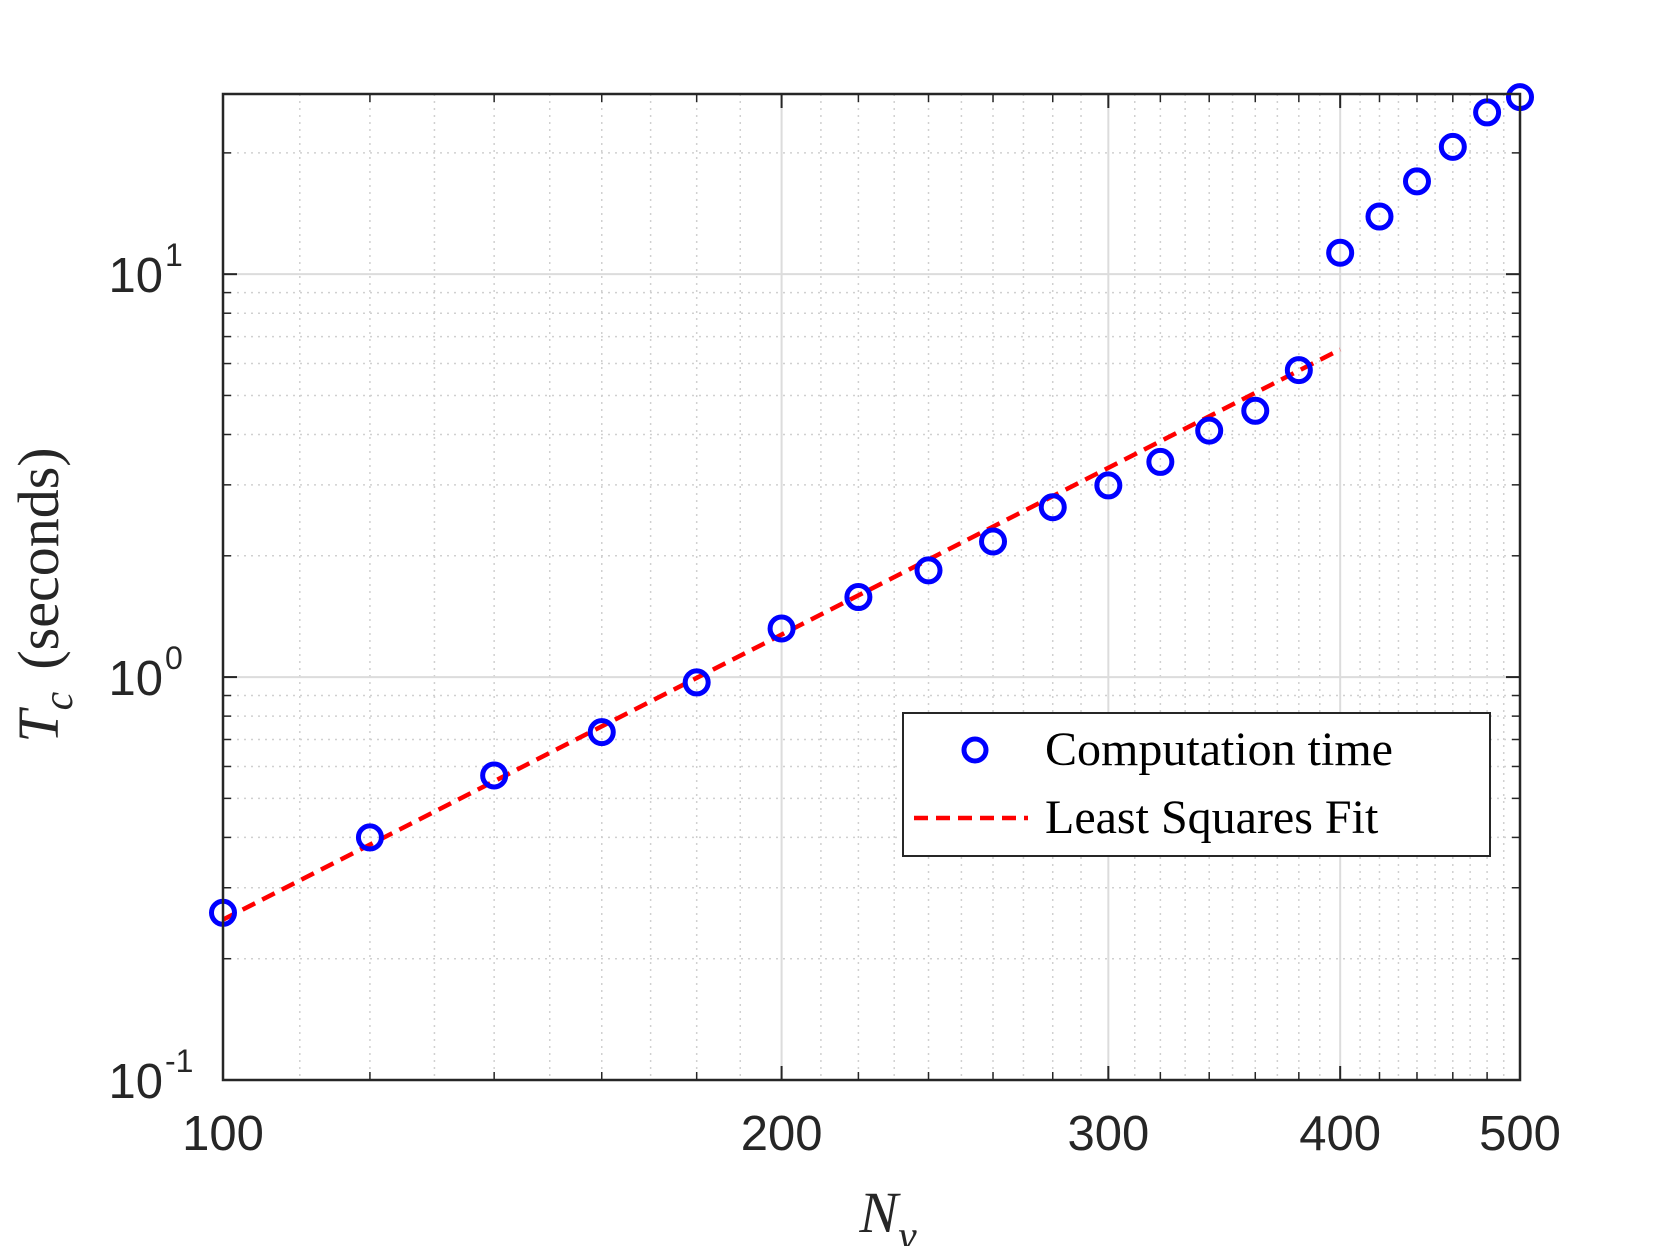 The height and width of the screenshot is (1246, 1661). What do you see at coordinates (38, 558) in the screenshot?
I see `y-axis-text: (seconds)` at bounding box center [38, 558].